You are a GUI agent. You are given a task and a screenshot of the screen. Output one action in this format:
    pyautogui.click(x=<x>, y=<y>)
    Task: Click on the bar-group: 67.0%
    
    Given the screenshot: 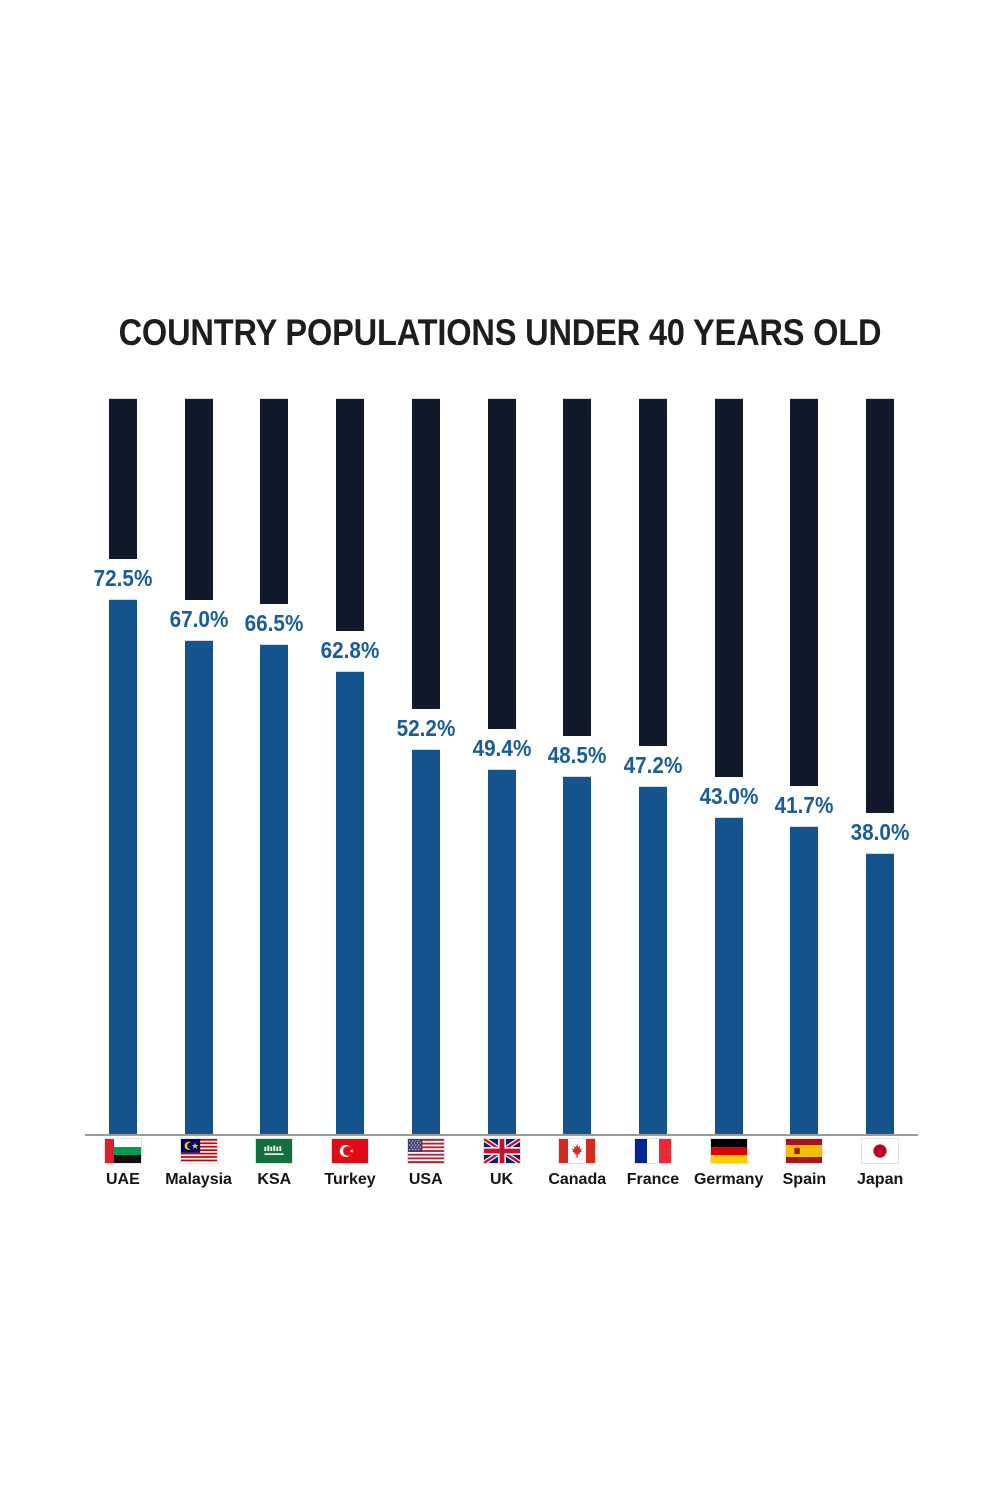 What is the action you would take?
    pyautogui.click(x=198, y=766)
    